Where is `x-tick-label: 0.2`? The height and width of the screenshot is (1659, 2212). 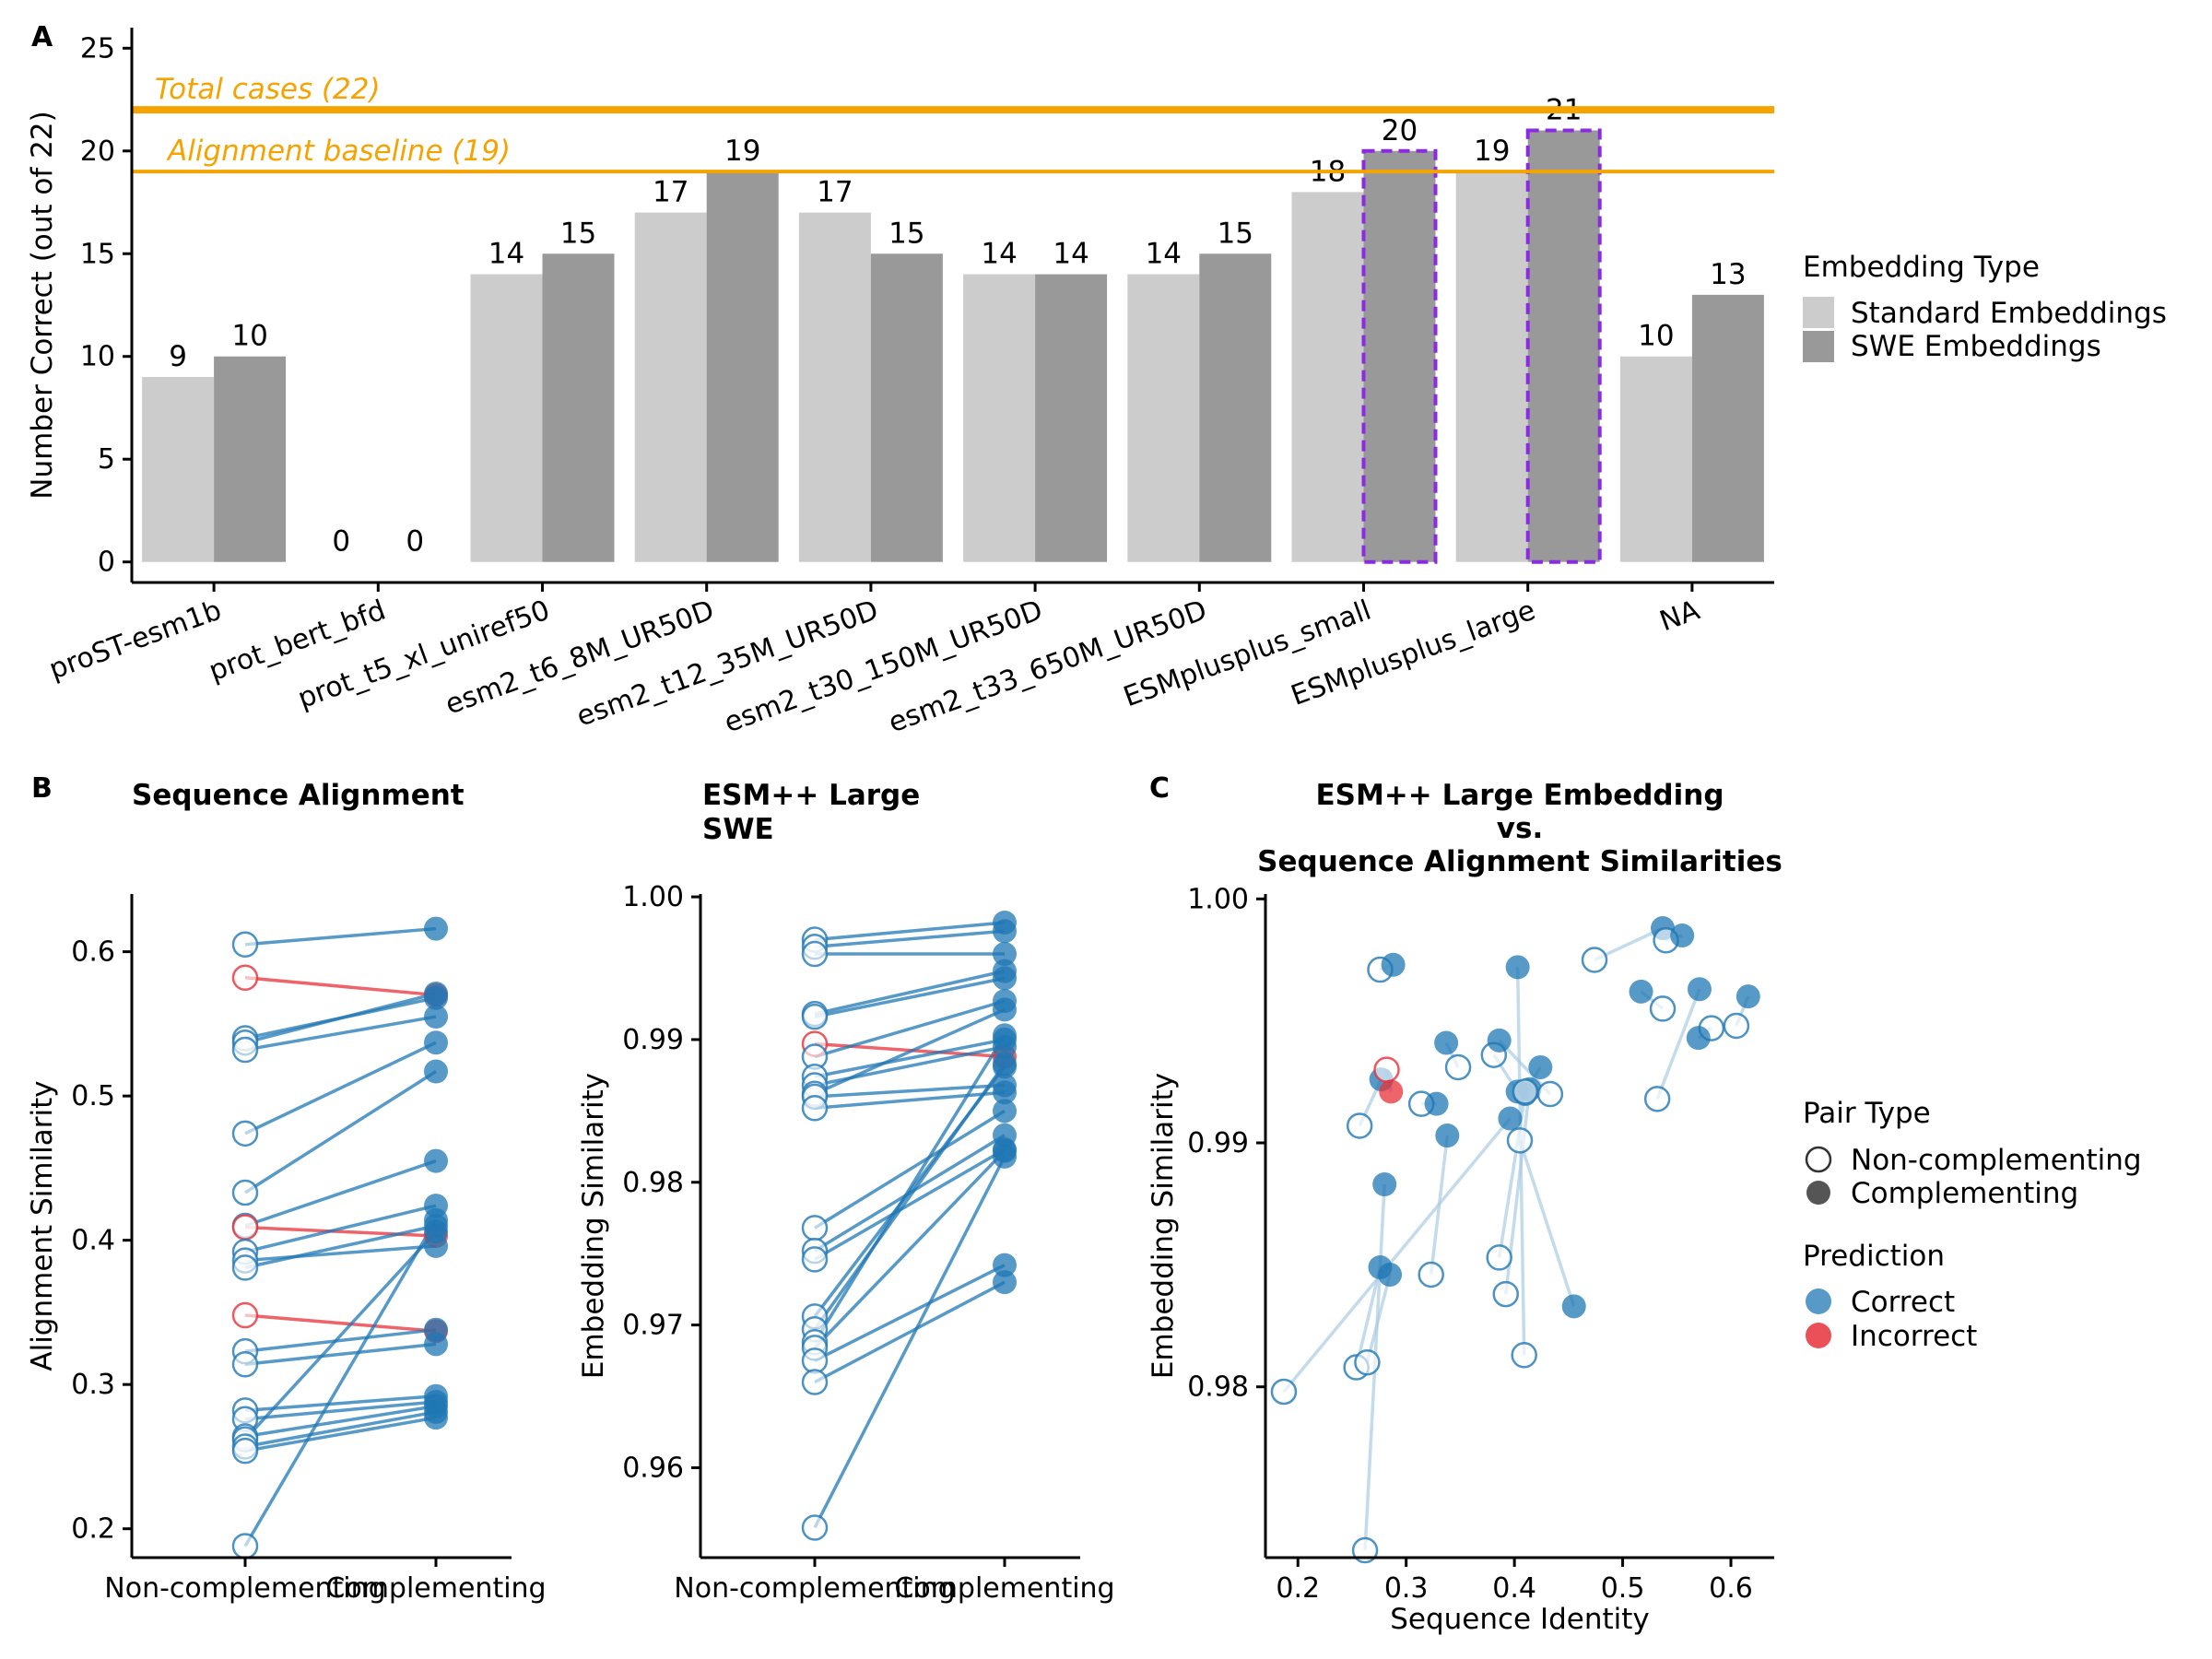 x-tick-label: 0.2 is located at coordinates (1298, 1588).